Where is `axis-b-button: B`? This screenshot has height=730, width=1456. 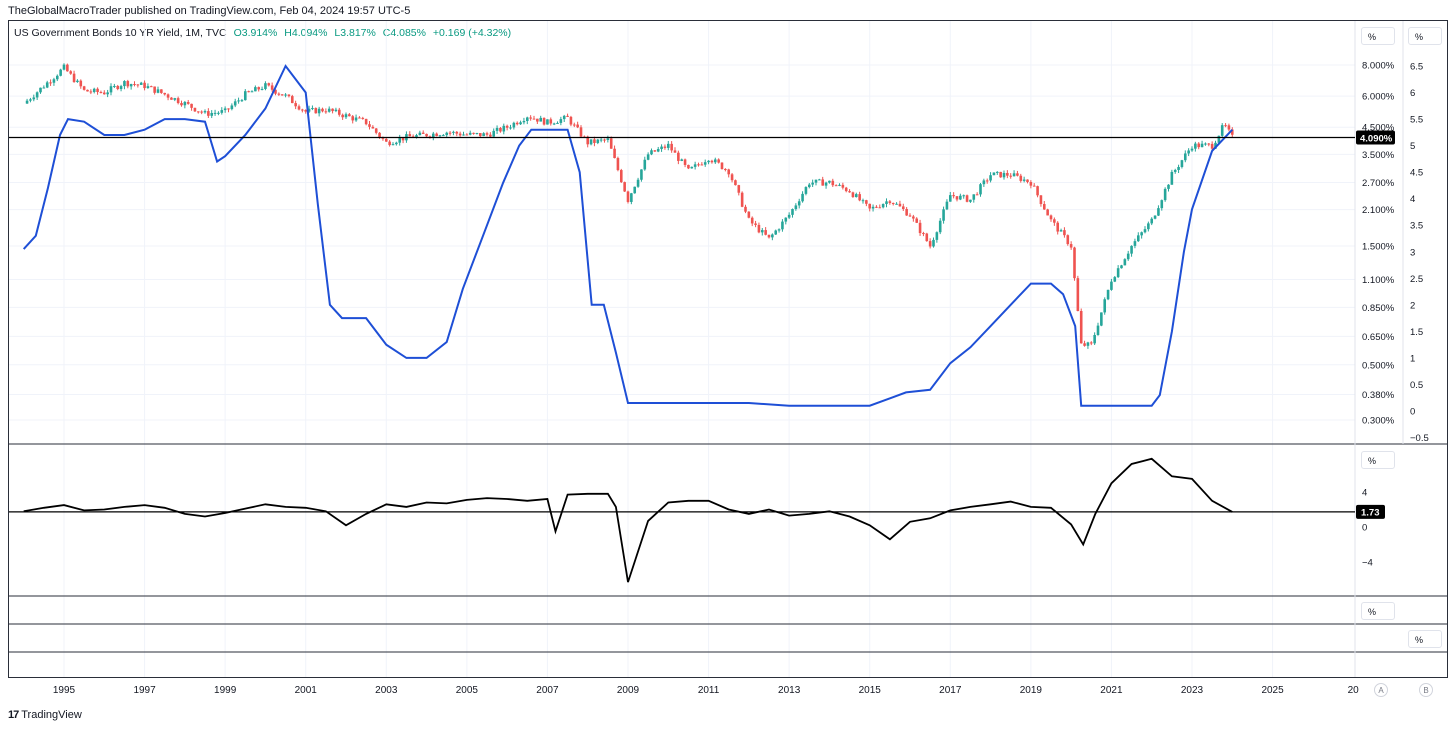
axis-b-button: B is located at coordinates (1426, 690).